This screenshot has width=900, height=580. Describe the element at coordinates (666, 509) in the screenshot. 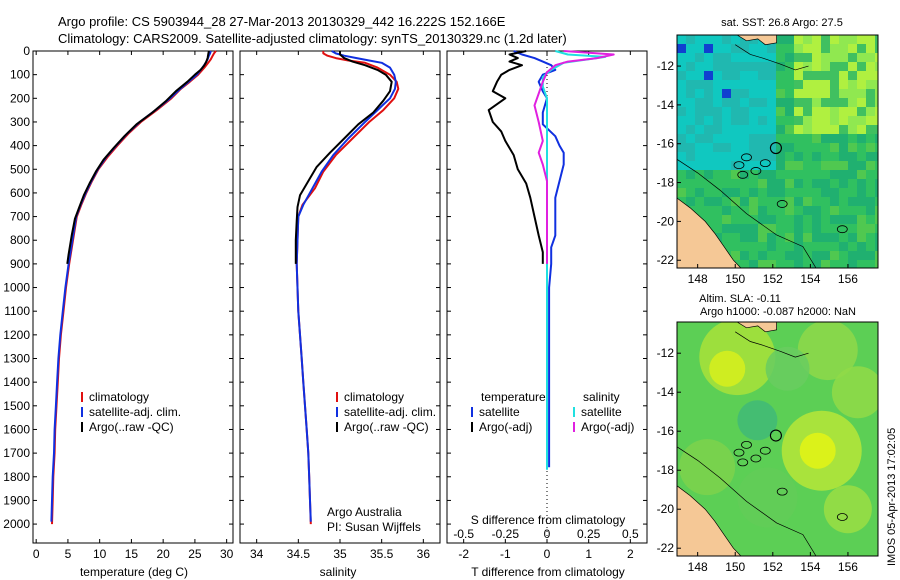

I see `sla_map-lat-label: -20` at that location.